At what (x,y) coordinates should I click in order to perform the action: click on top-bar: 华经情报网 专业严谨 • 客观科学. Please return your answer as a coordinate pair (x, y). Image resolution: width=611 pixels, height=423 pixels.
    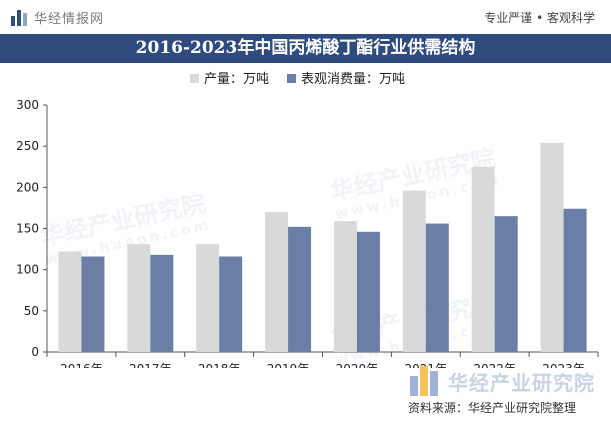
    Looking at the image, I should click on (305, 17).